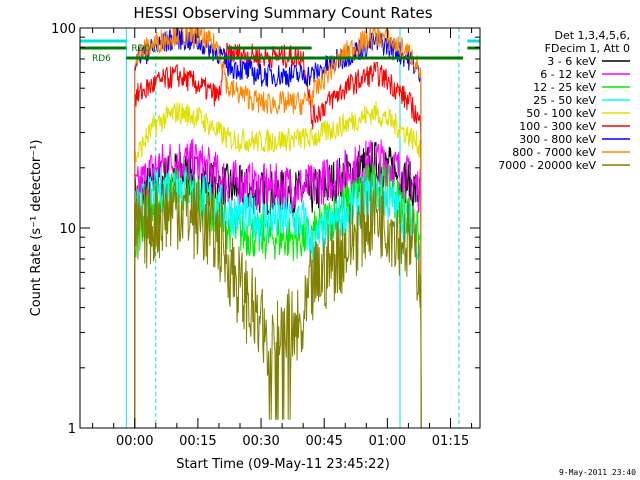  What do you see at coordinates (140, 49) in the screenshot?
I see `flag-label: RD0` at bounding box center [140, 49].